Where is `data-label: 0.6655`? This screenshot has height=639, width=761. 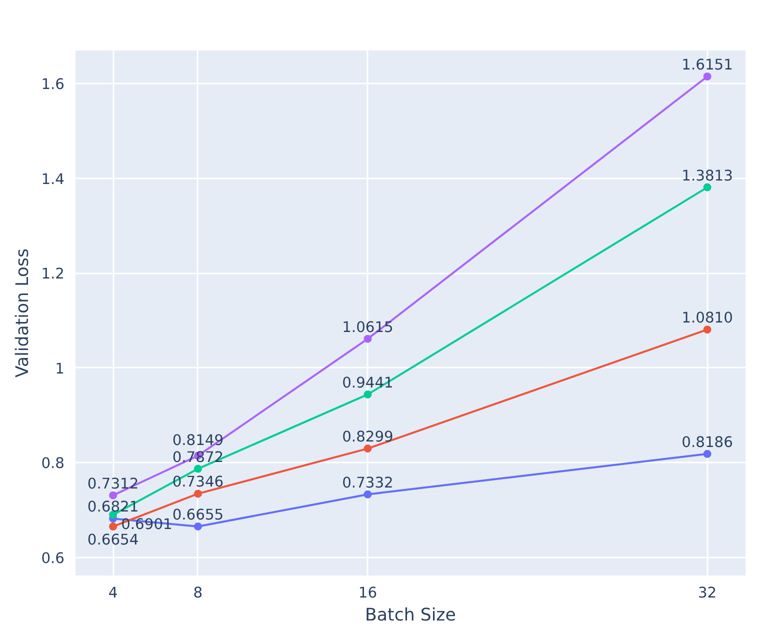
data-label: 0.6655 is located at coordinates (198, 515).